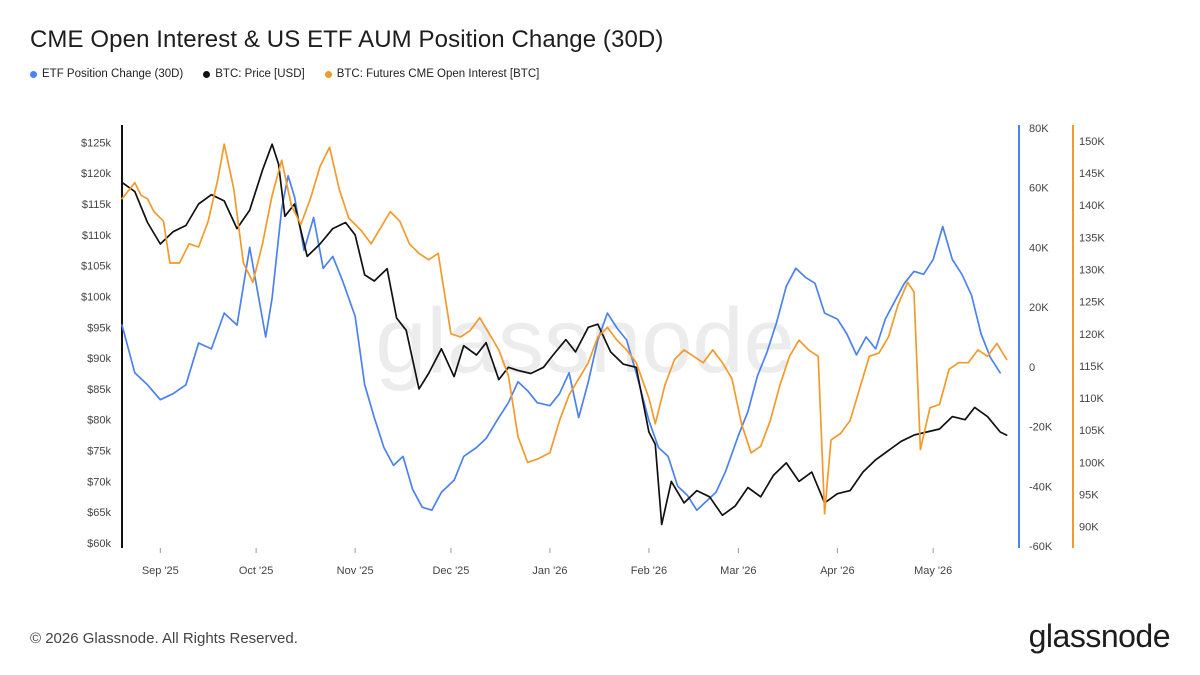 The width and height of the screenshot is (1200, 675). I want to click on oi-tick-label: 130K, so click(1092, 270).